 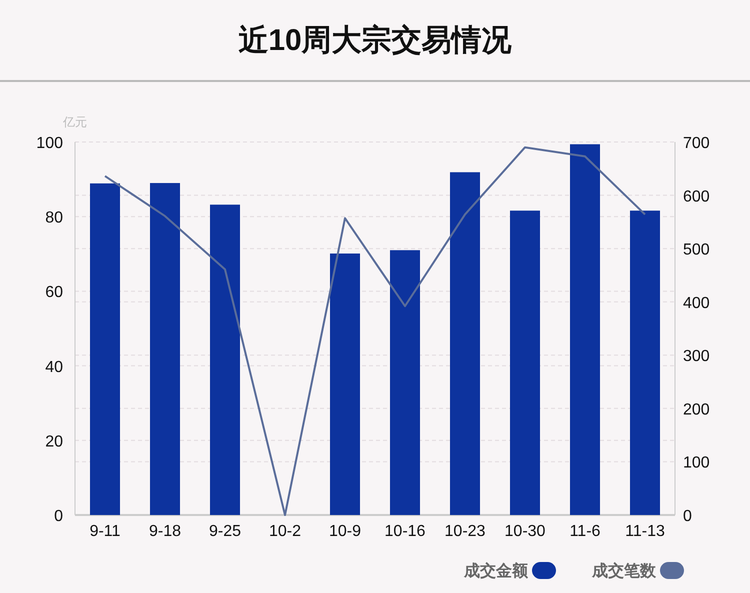 What do you see at coordinates (225, 531) in the screenshot?
I see `x-tick-label: 9-25` at bounding box center [225, 531].